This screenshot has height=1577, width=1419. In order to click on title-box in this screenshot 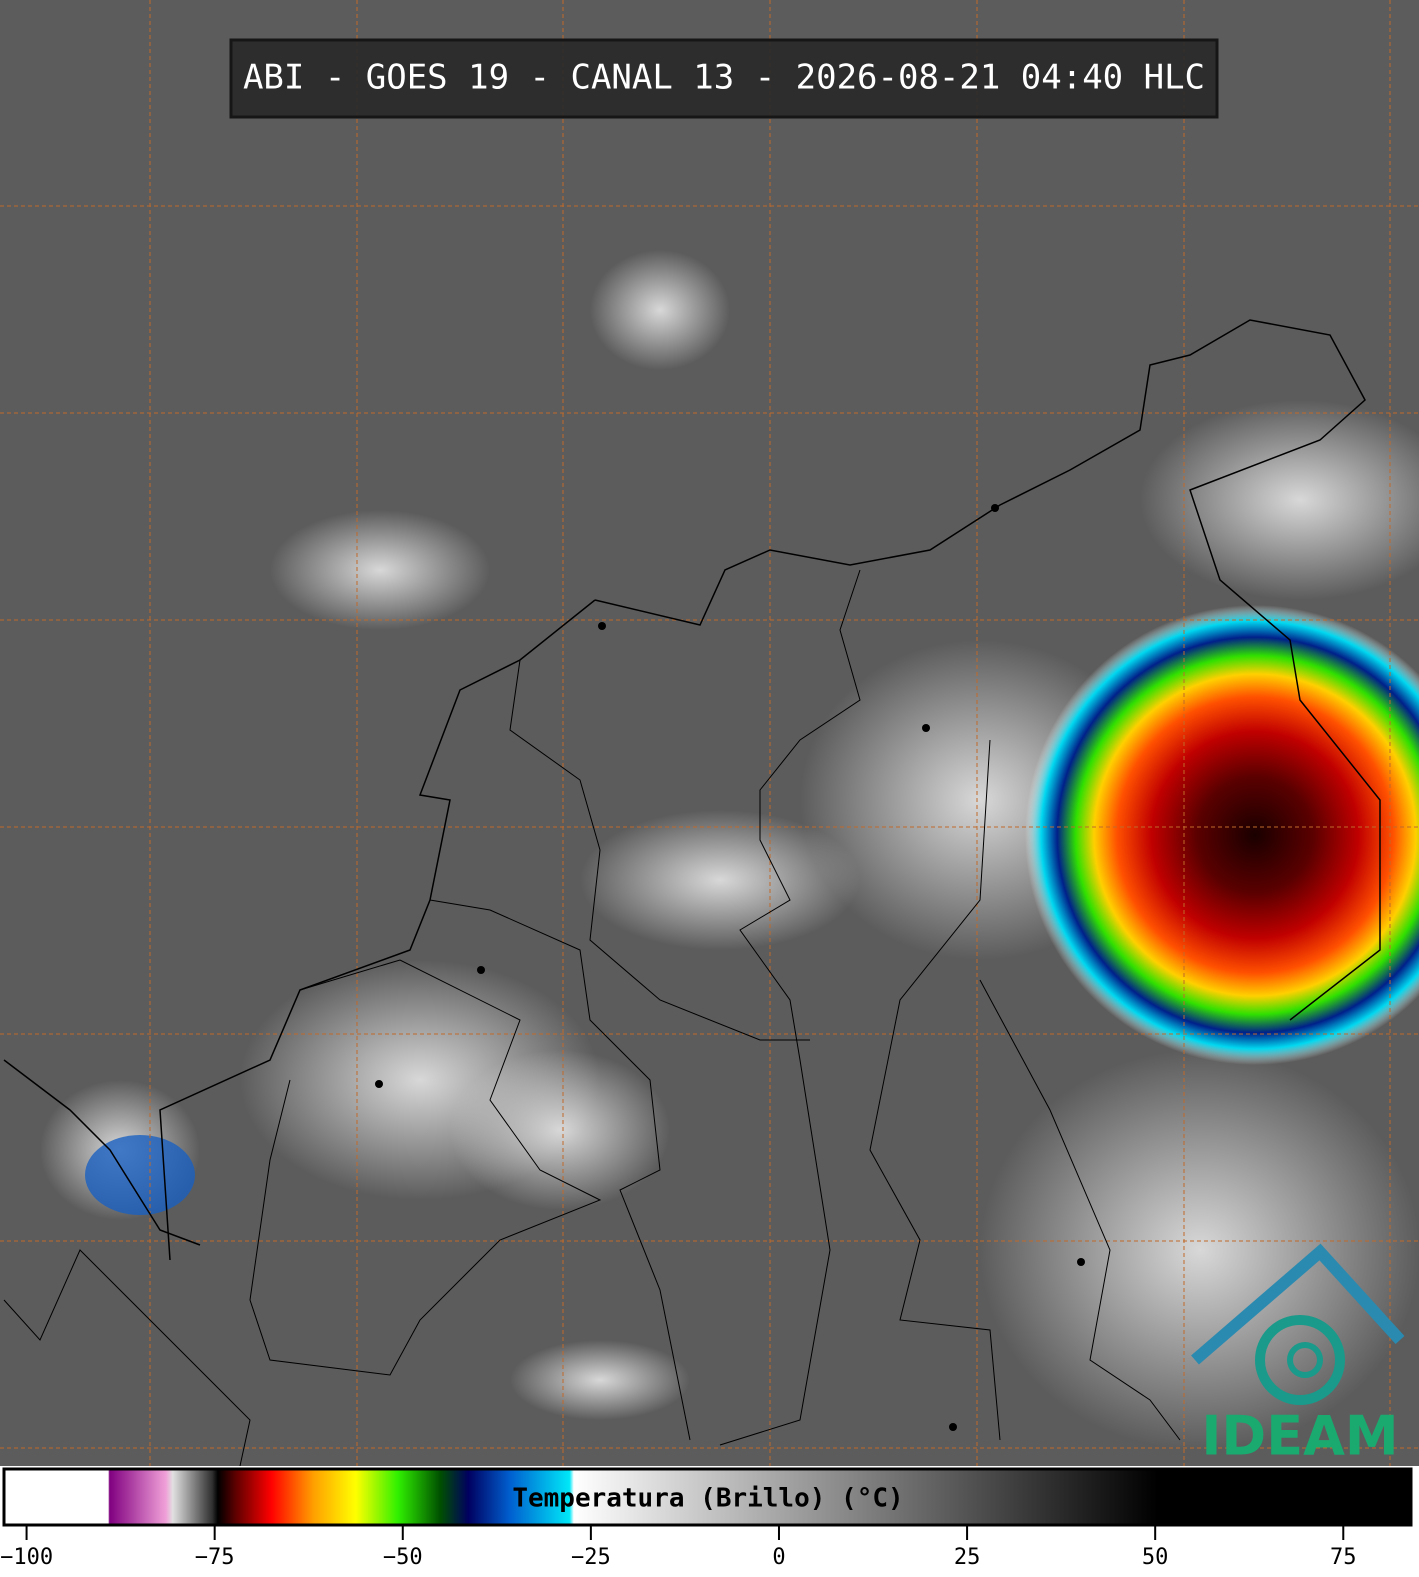, I will do `click(724, 78)`.